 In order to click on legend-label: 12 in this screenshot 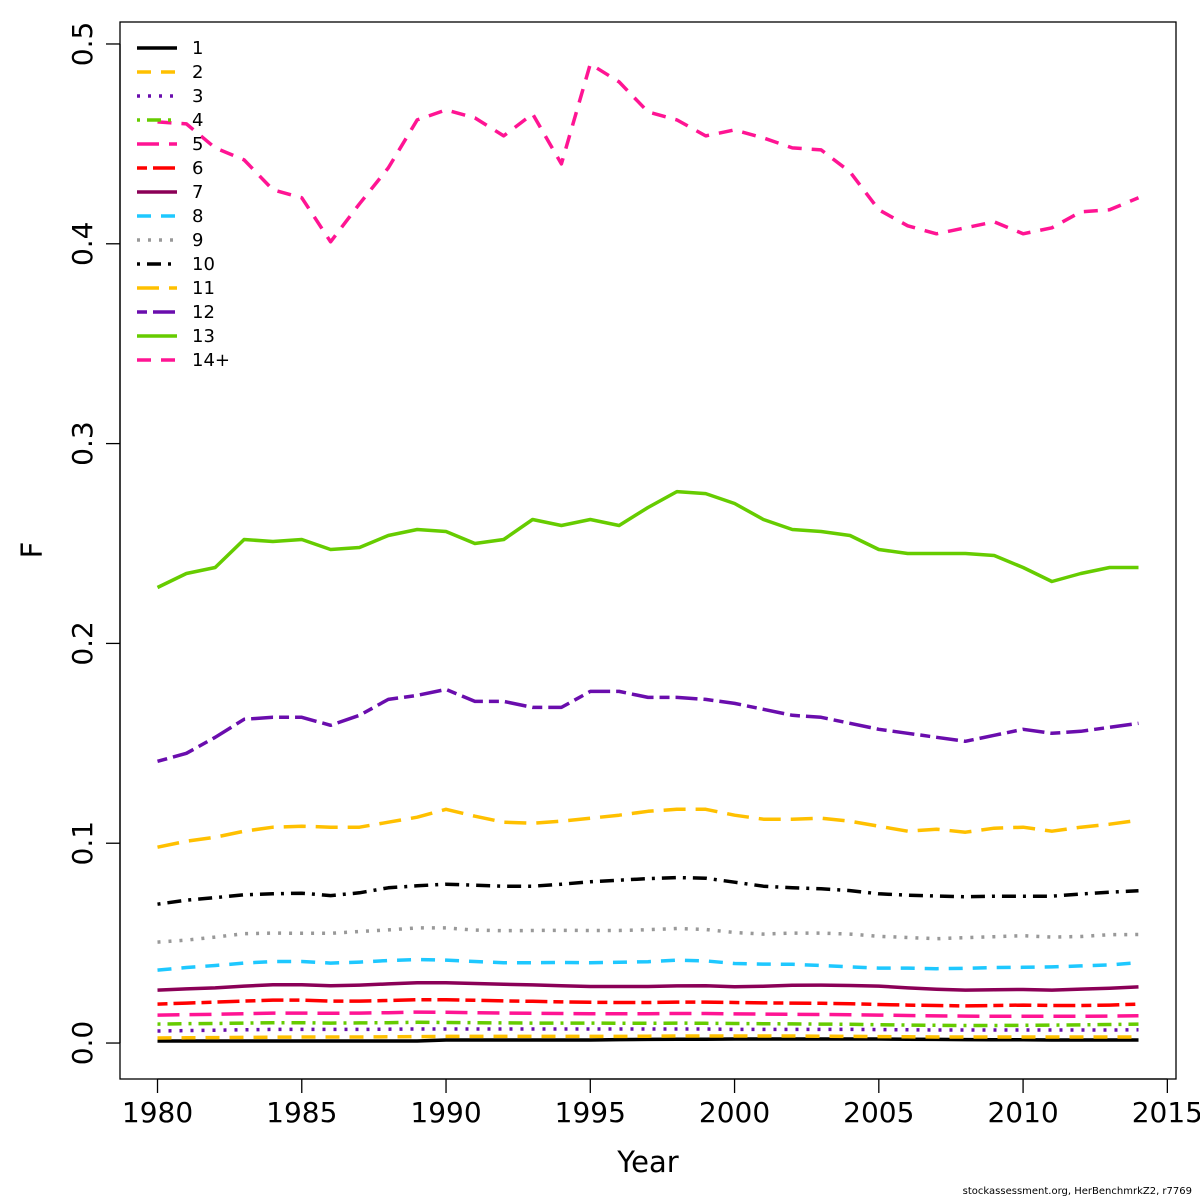, I will do `click(203, 312)`.